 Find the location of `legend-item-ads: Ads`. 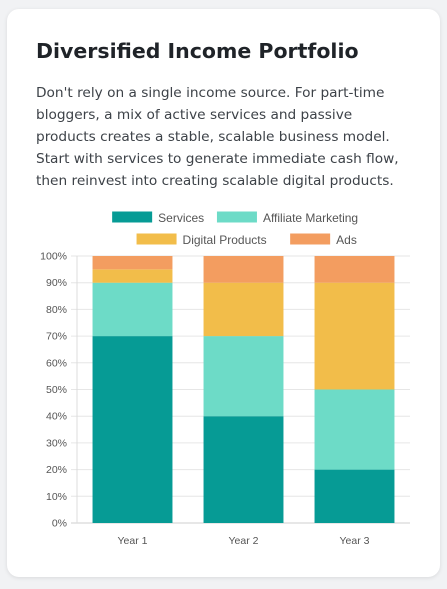

legend-item-ads: Ads is located at coordinates (323, 240).